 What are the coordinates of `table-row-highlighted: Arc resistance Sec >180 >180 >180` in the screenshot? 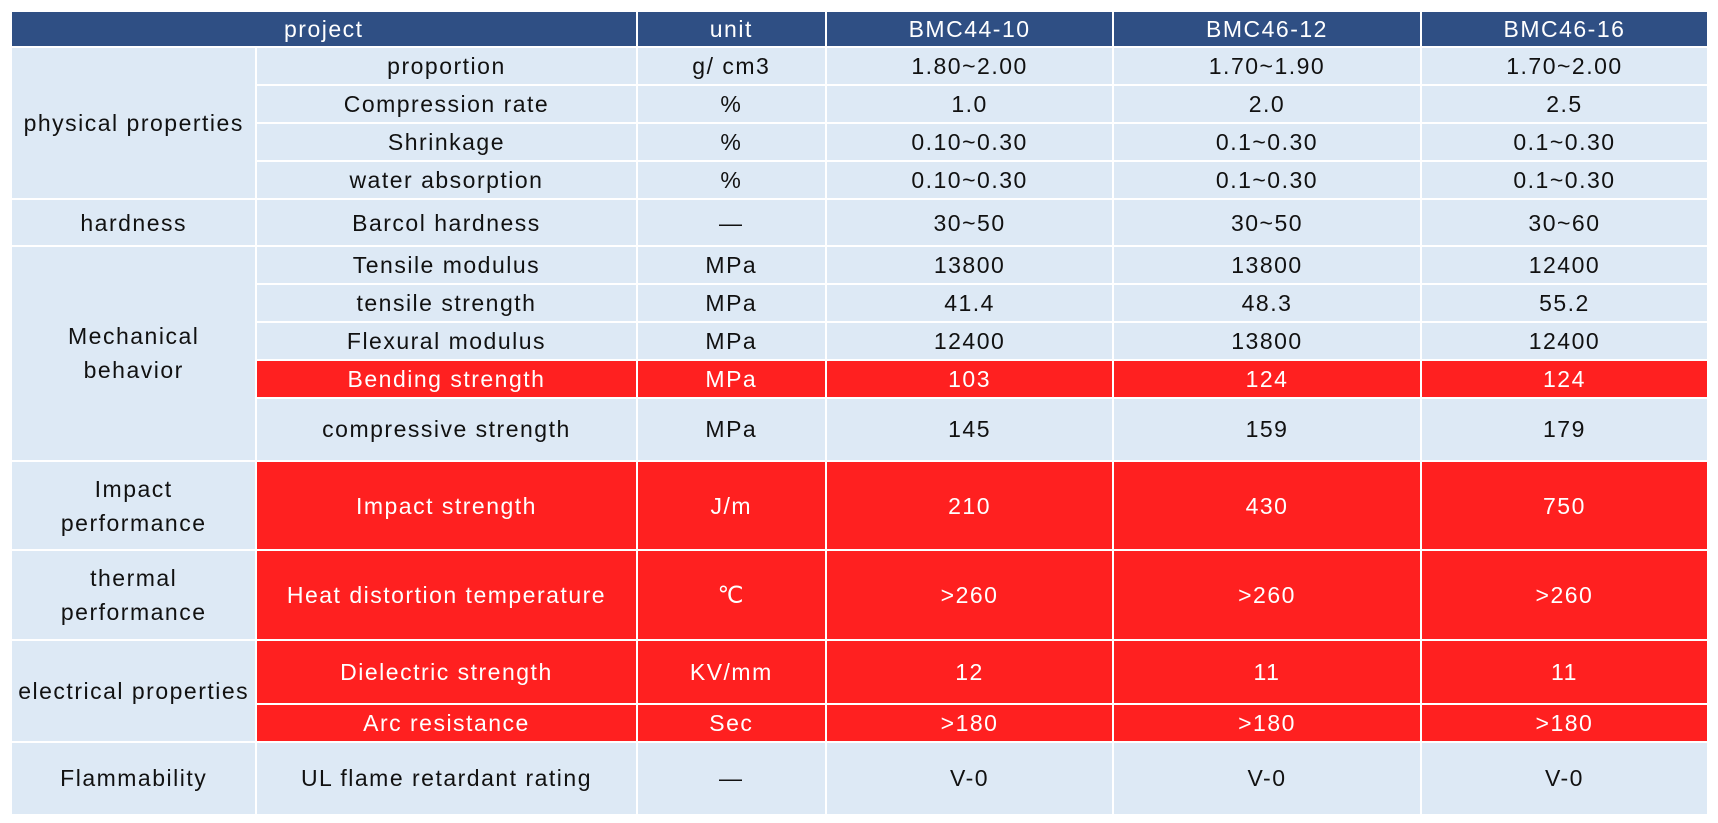 It's located at (860, 722).